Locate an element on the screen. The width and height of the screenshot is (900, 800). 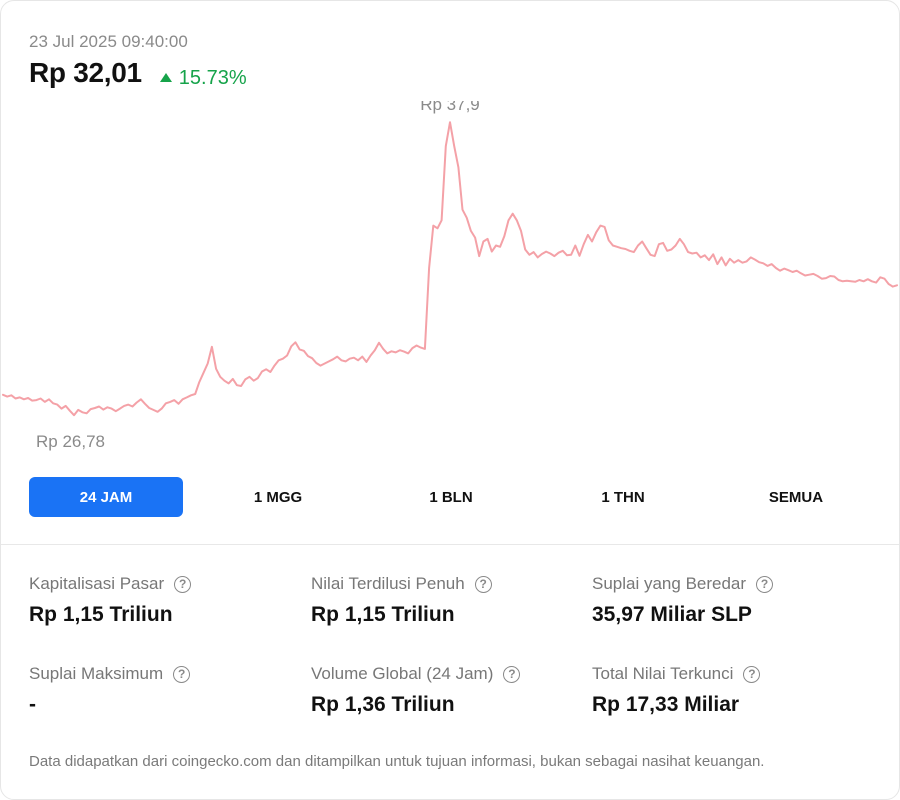
price-change: 15.73% is located at coordinates (203, 78).